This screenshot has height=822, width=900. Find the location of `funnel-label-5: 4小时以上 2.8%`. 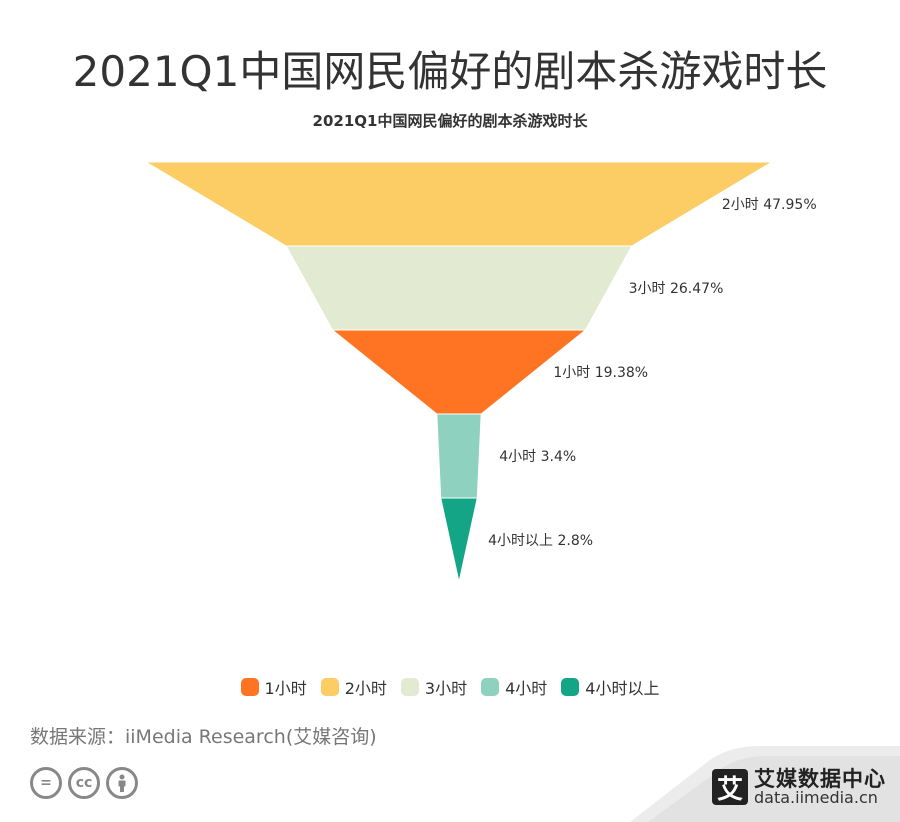

funnel-label-5: 4小时以上 2.8% is located at coordinates (540, 541).